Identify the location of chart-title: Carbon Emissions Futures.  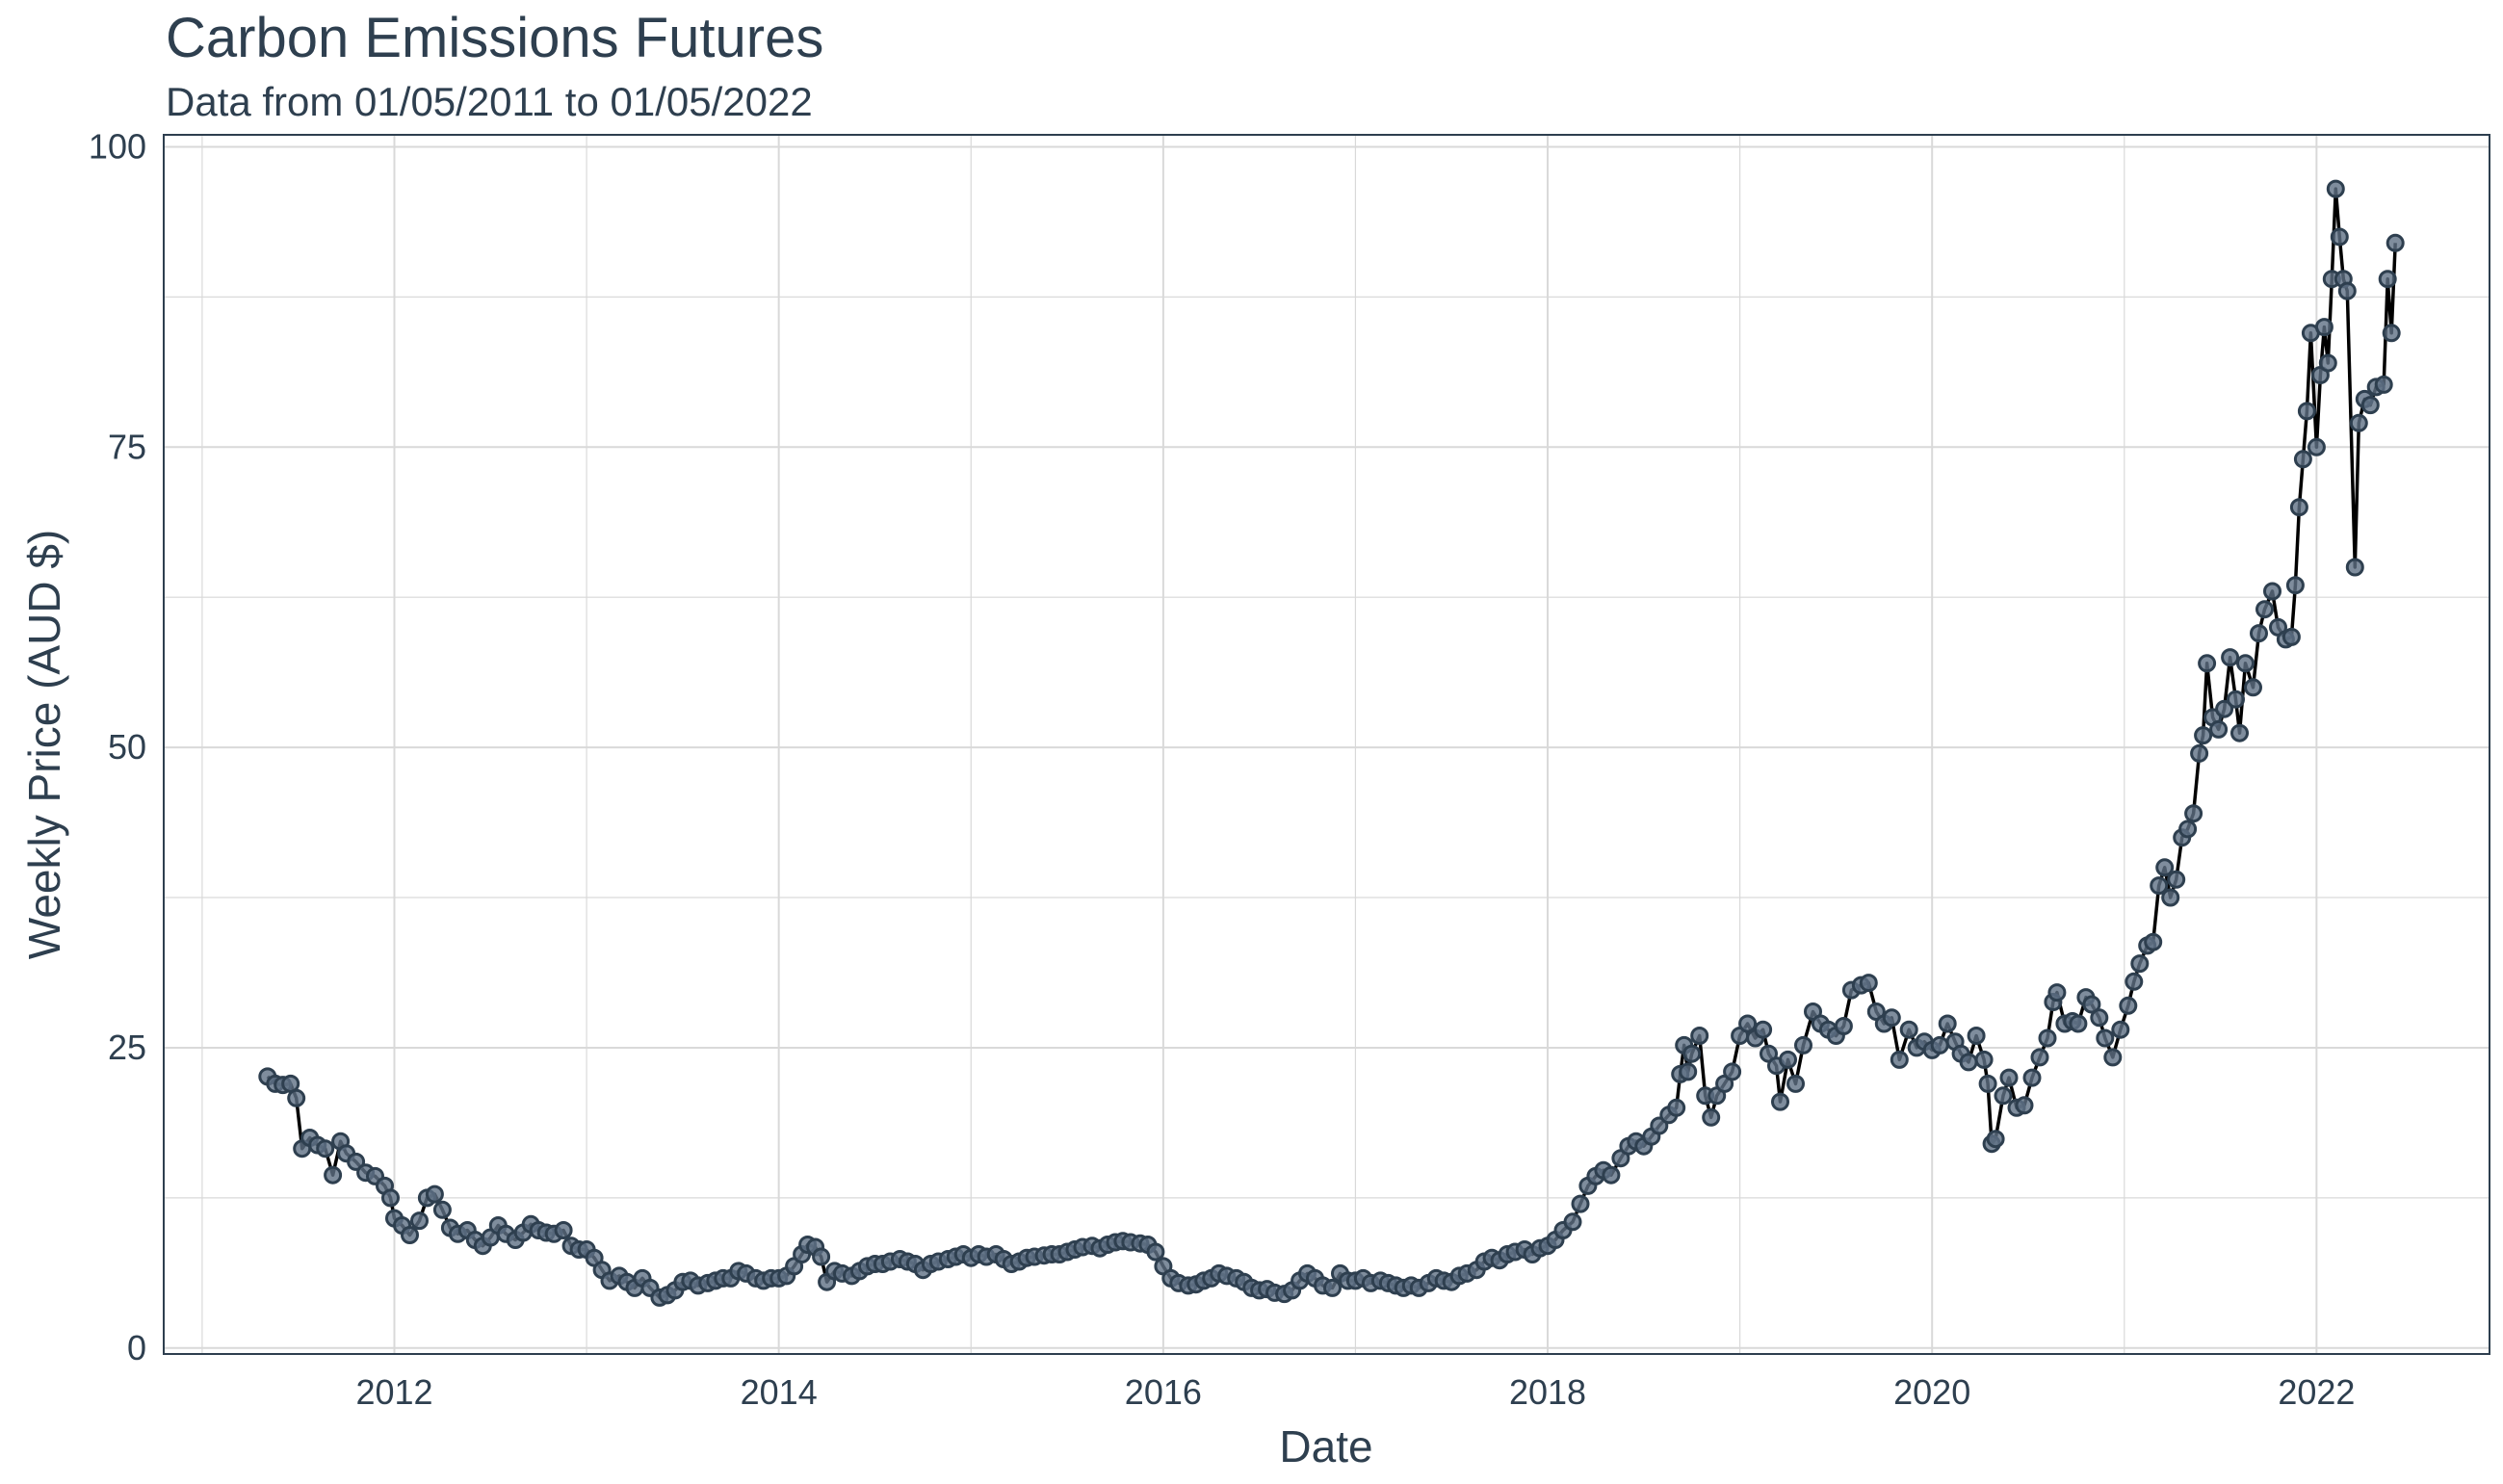
(495, 38).